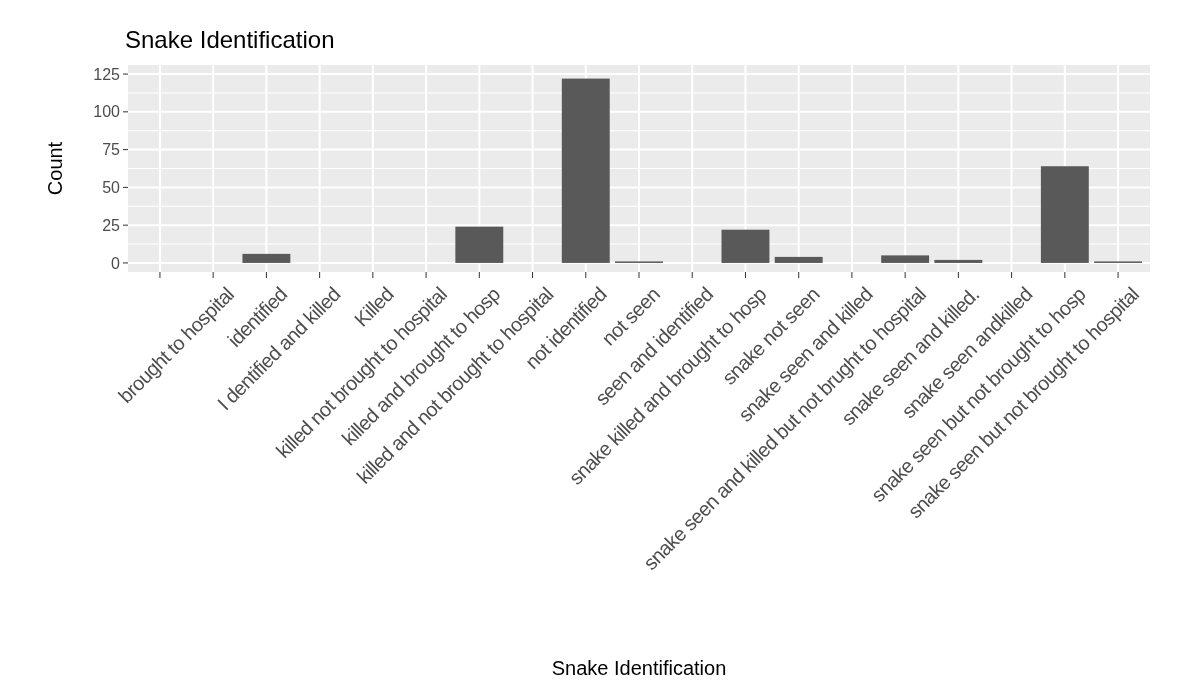  What do you see at coordinates (111, 225) in the screenshot?
I see `y-tick-label: 25` at bounding box center [111, 225].